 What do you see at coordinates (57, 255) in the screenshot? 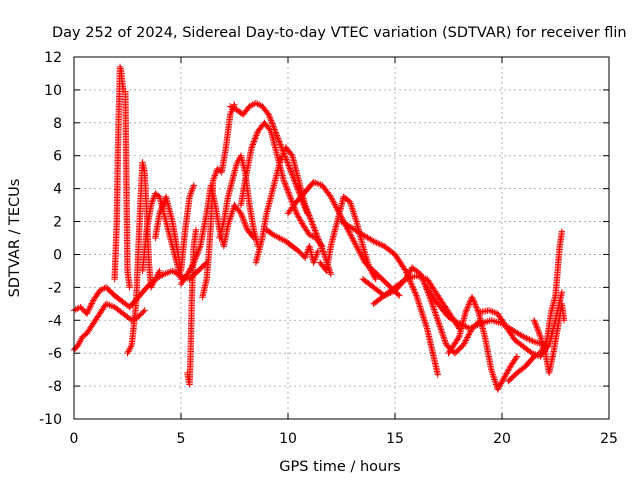
I see `y-tick-label: 0` at bounding box center [57, 255].